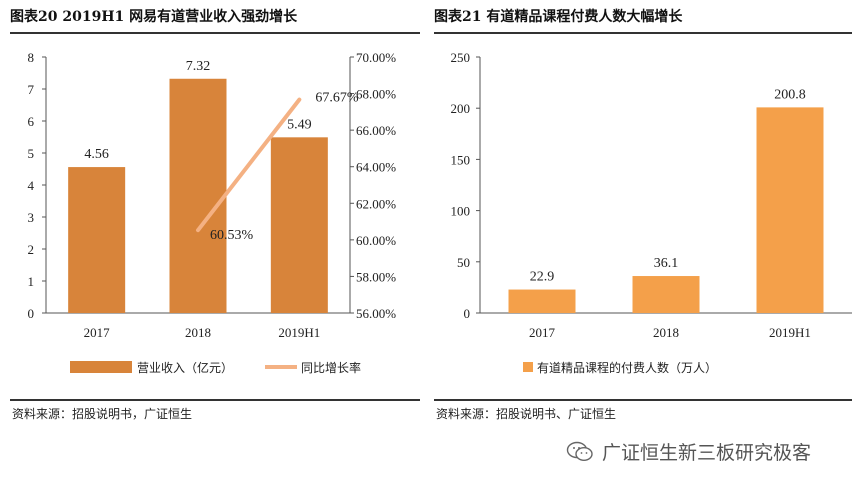 The image size is (861, 489). Describe the element at coordinates (31, 153) in the screenshot. I see `left-y-tick-label: 5` at that location.